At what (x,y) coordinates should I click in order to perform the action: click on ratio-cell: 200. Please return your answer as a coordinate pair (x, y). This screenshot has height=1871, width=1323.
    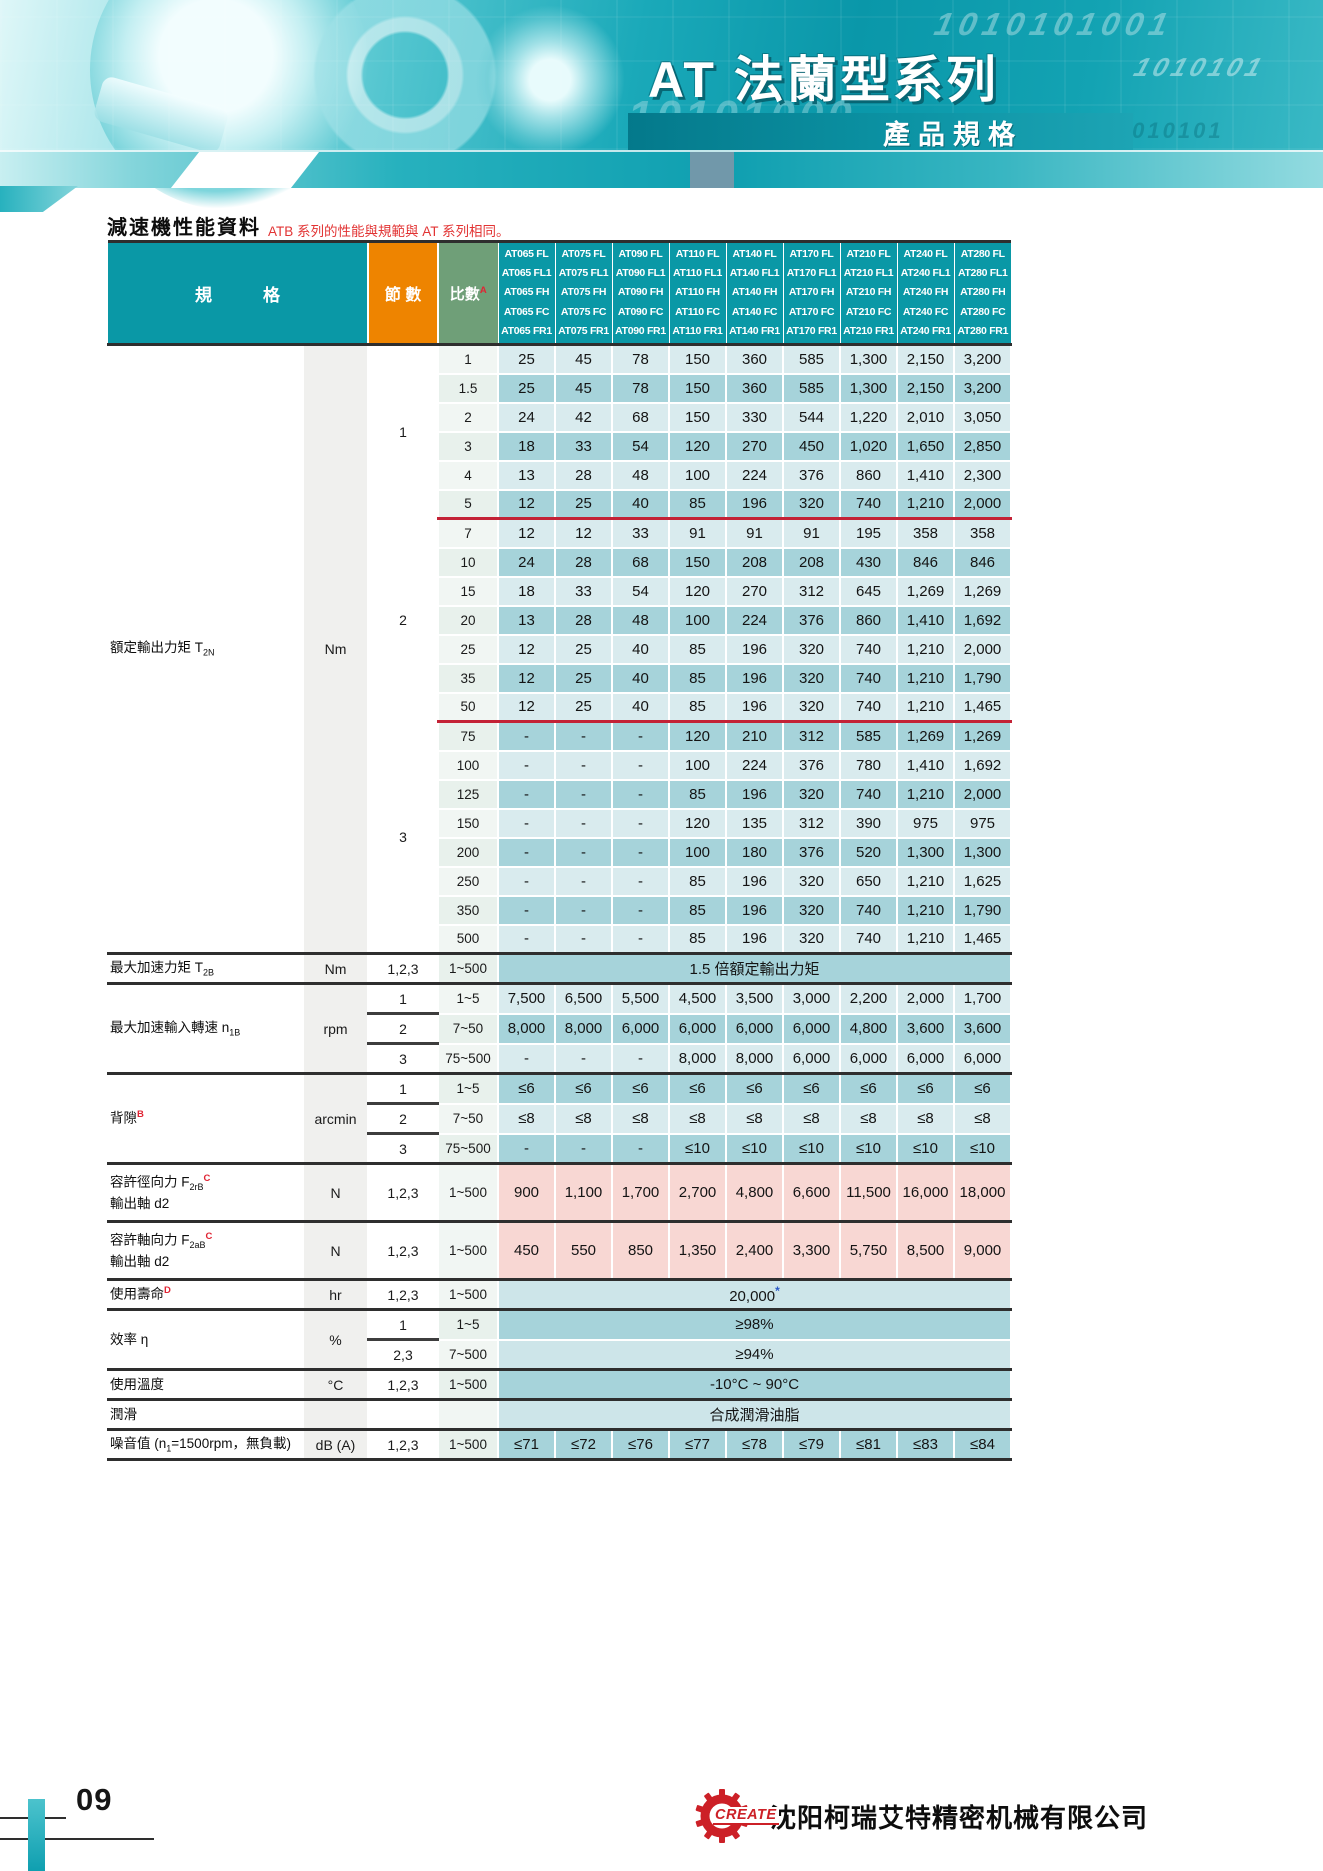
    Looking at the image, I should click on (468, 852).